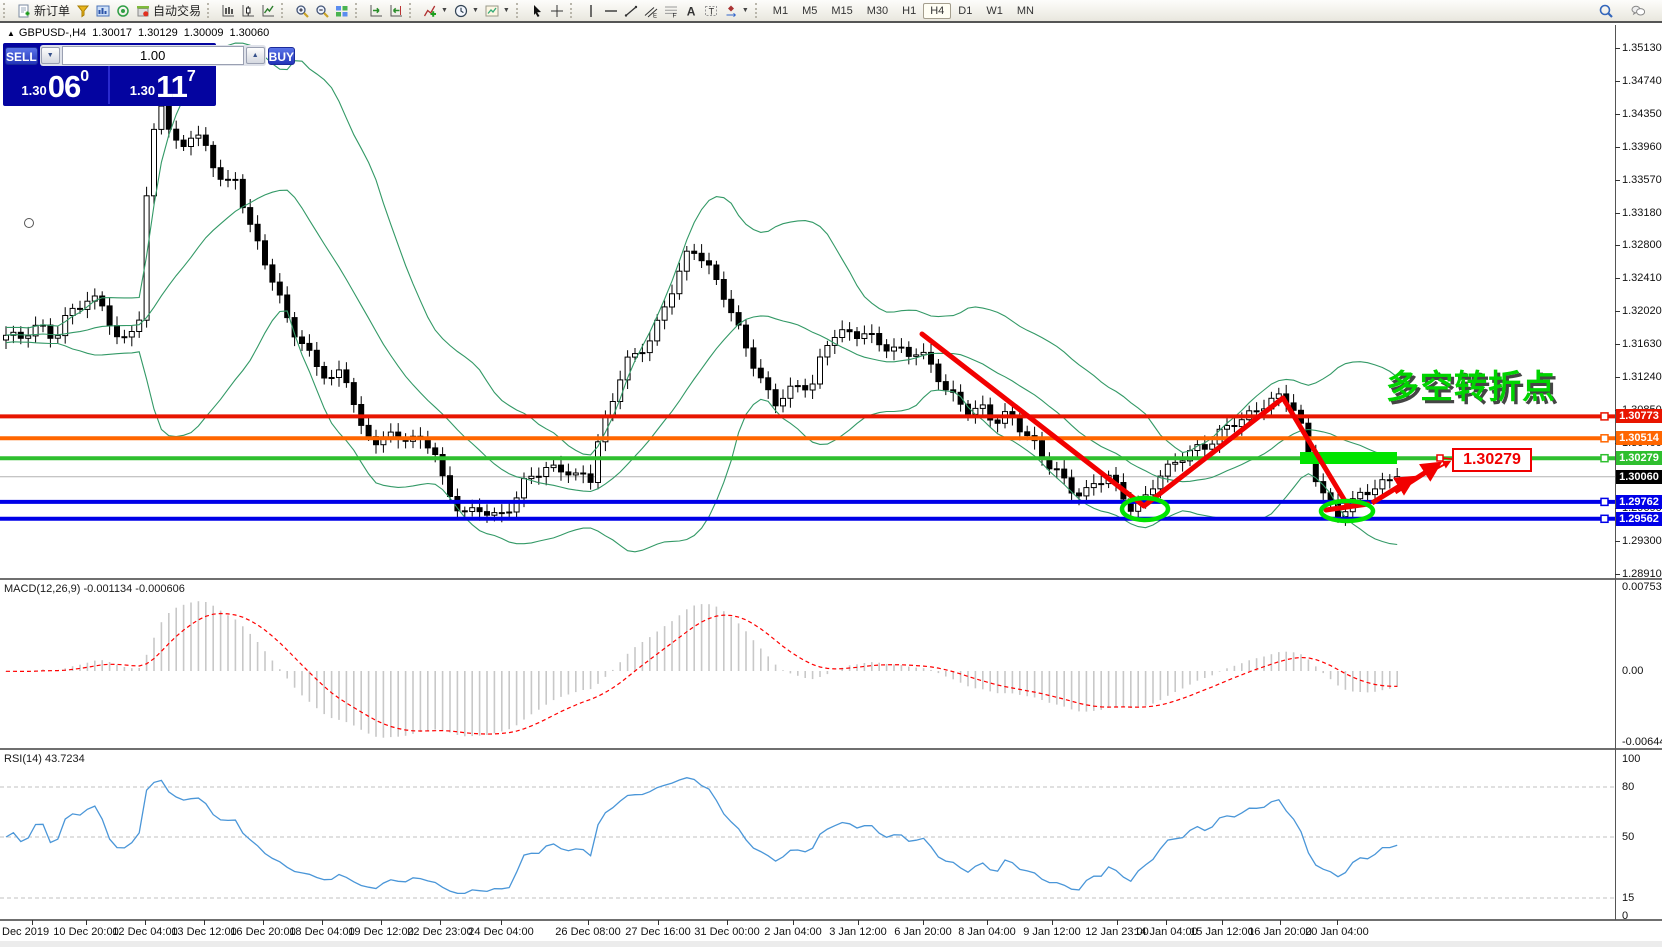 The height and width of the screenshot is (947, 1662). I want to click on quote-panel-expander: ▲, so click(11, 33).